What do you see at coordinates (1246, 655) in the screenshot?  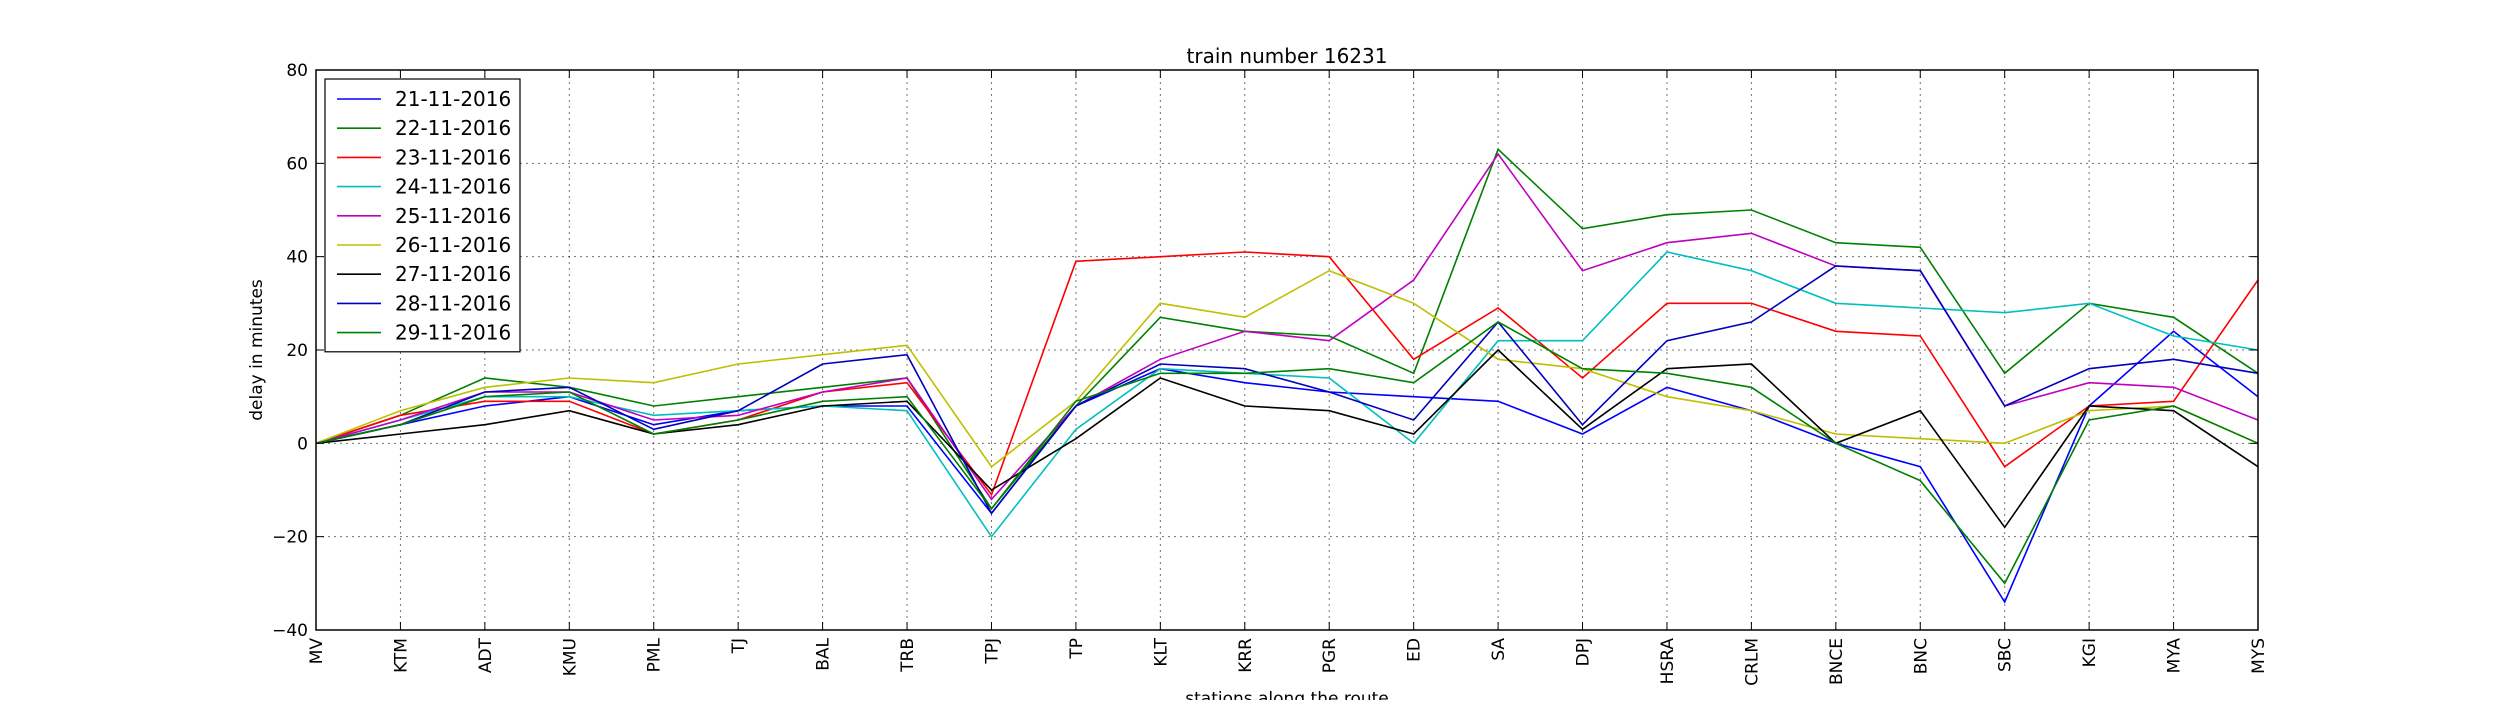 I see `x-tick-label: KRR` at bounding box center [1246, 655].